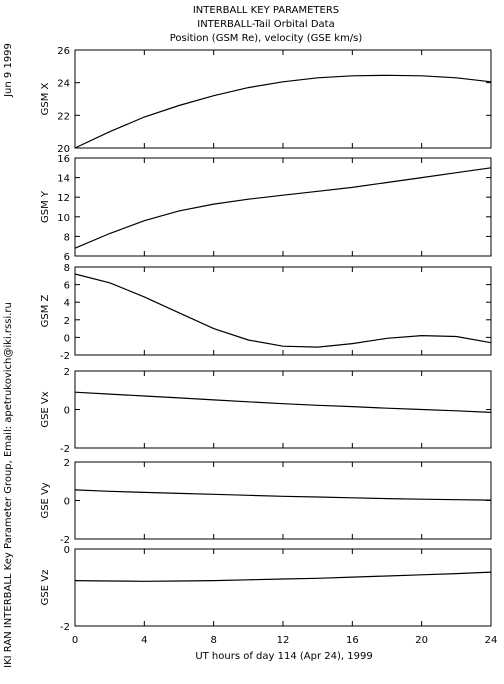  Describe the element at coordinates (63, 116) in the screenshot. I see `y-tick-label: 22` at that location.